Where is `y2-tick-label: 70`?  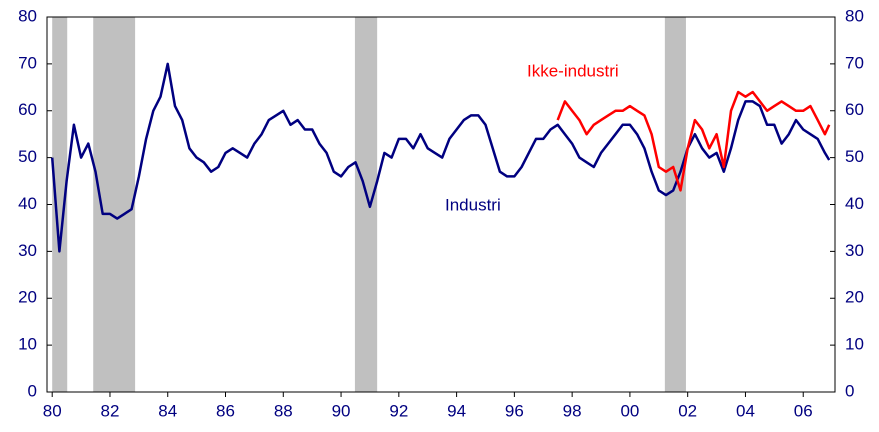 y2-tick-label: 70 is located at coordinates (854, 62).